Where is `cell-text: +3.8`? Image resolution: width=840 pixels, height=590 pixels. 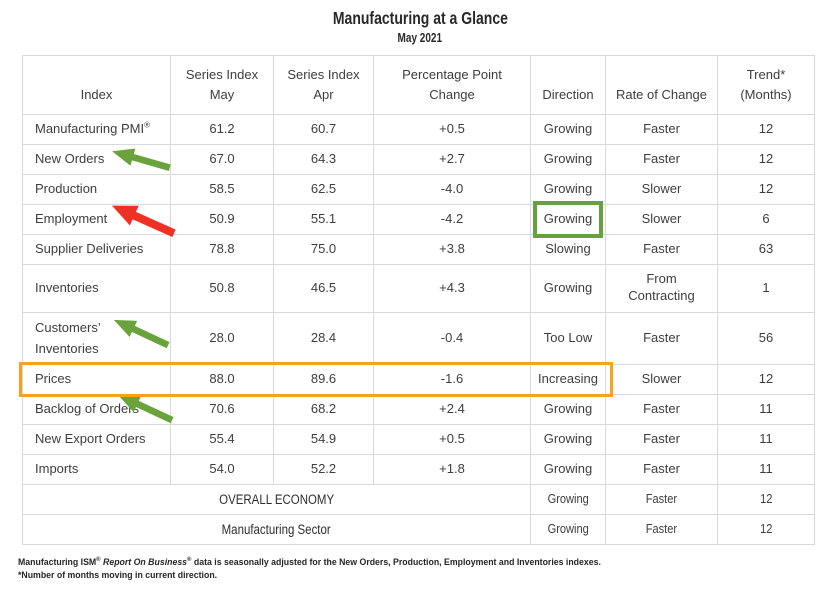 cell-text: +3.8 is located at coordinates (452, 248).